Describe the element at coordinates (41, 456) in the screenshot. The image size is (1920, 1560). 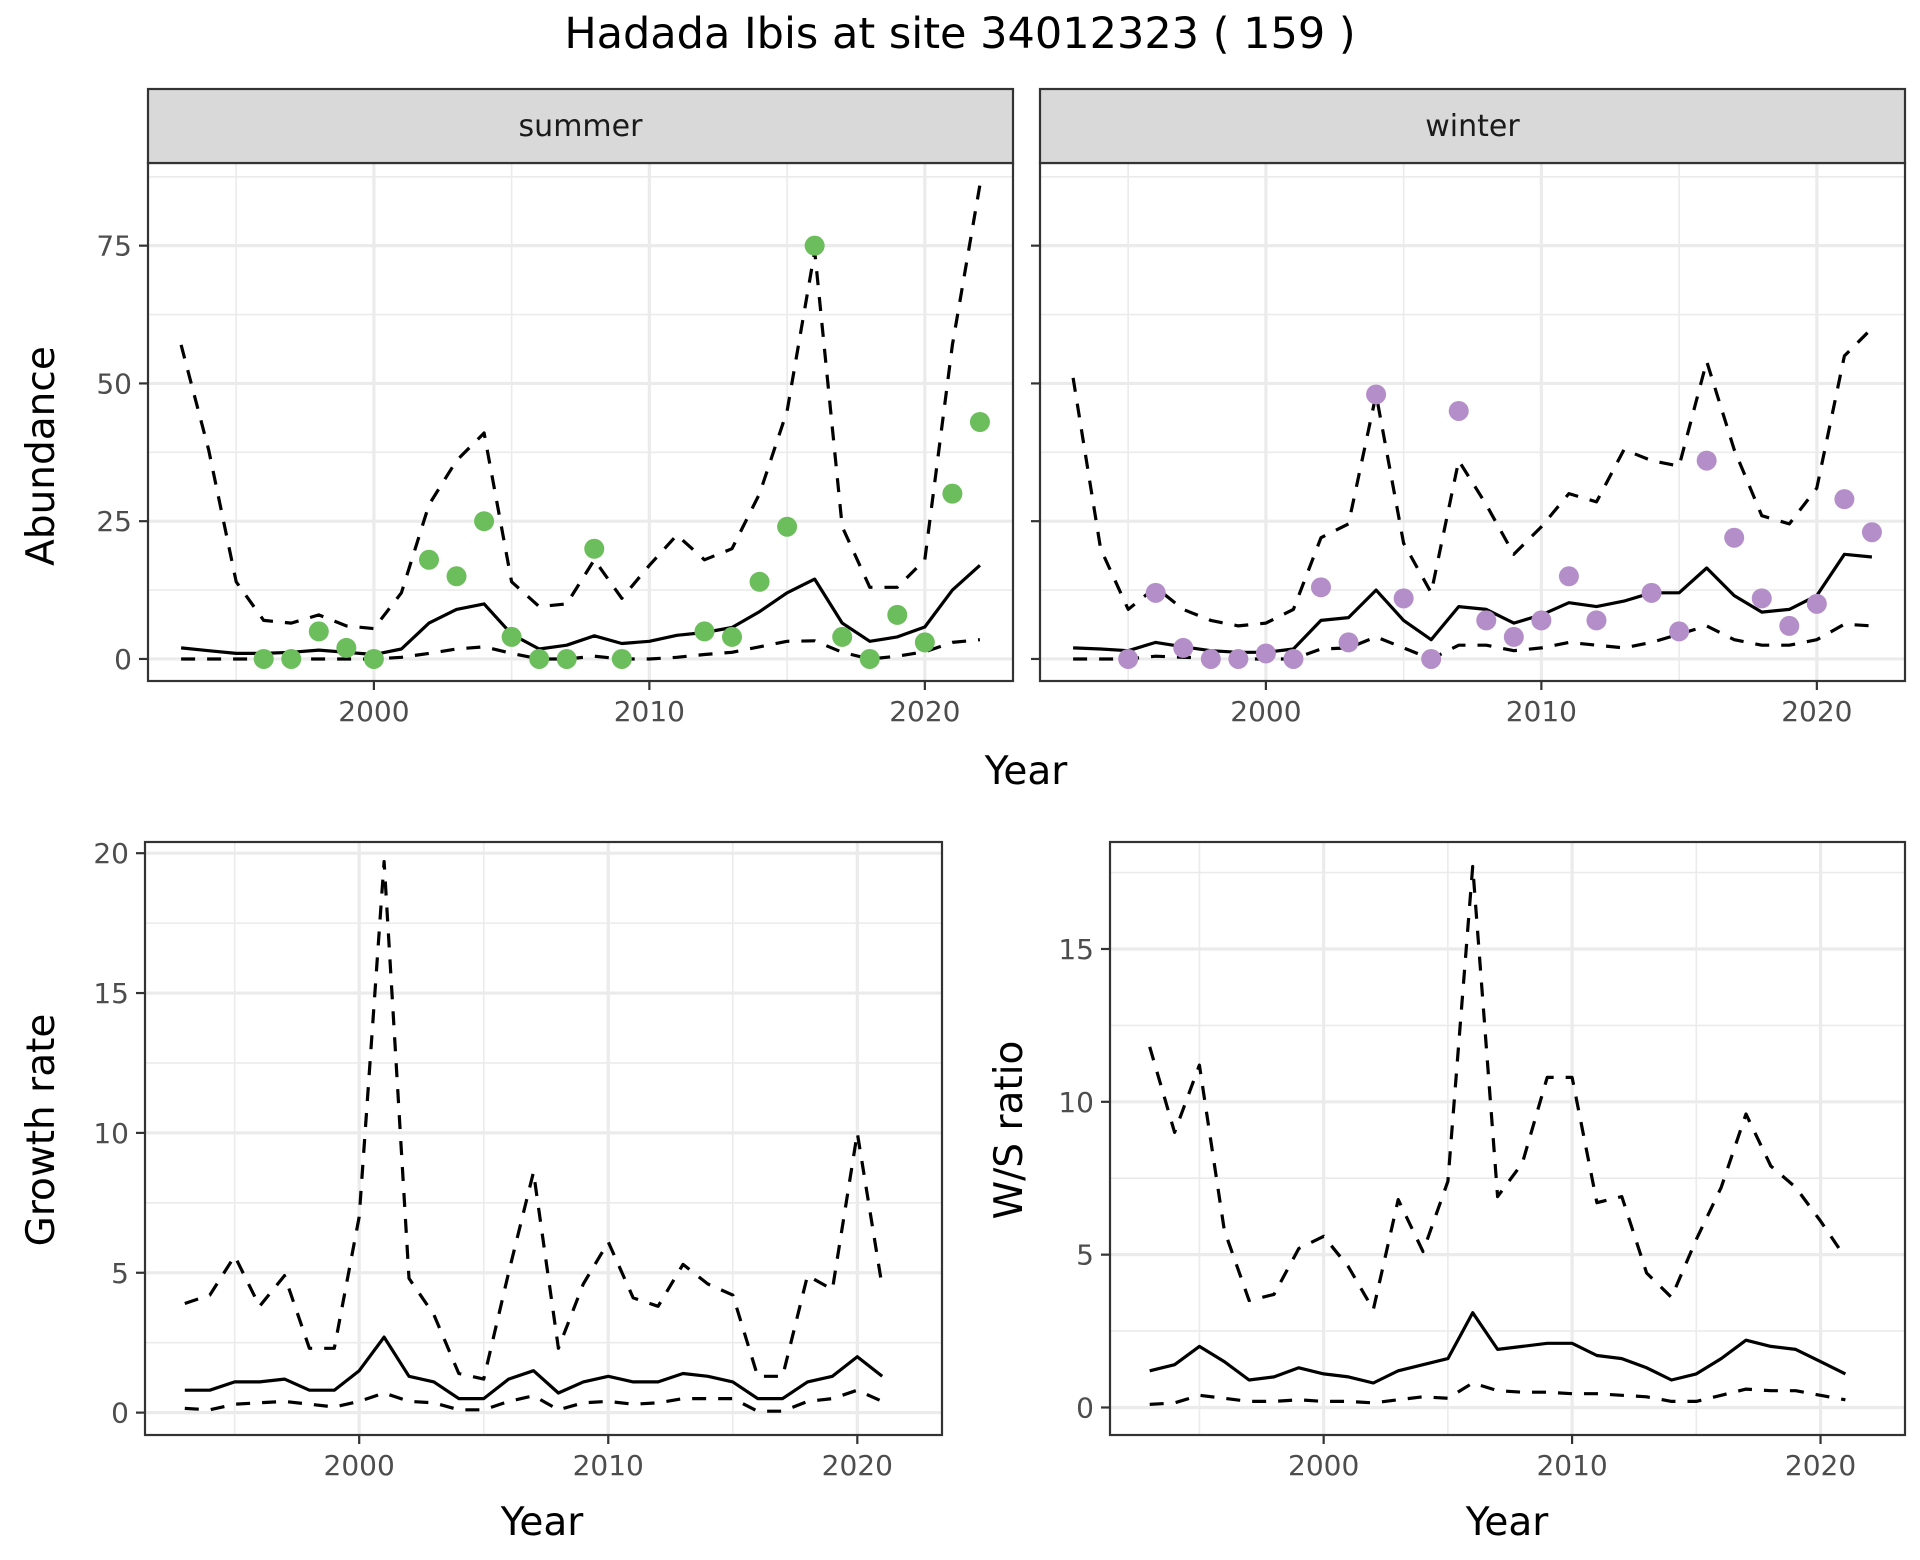
I see `top-y-axis-title: Abundance` at that location.